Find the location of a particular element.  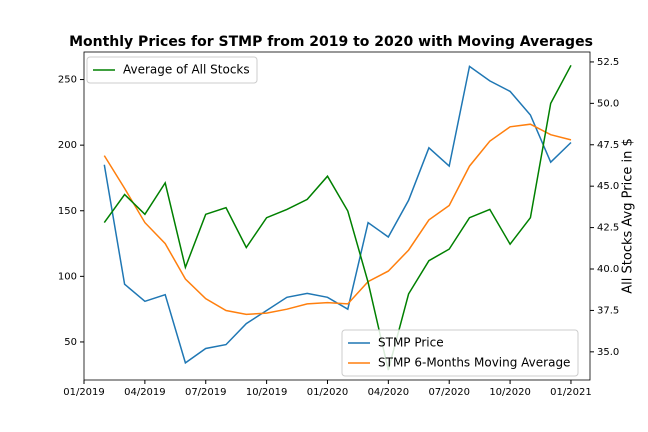

legend-label: Average of All Stocks is located at coordinates (186, 70).